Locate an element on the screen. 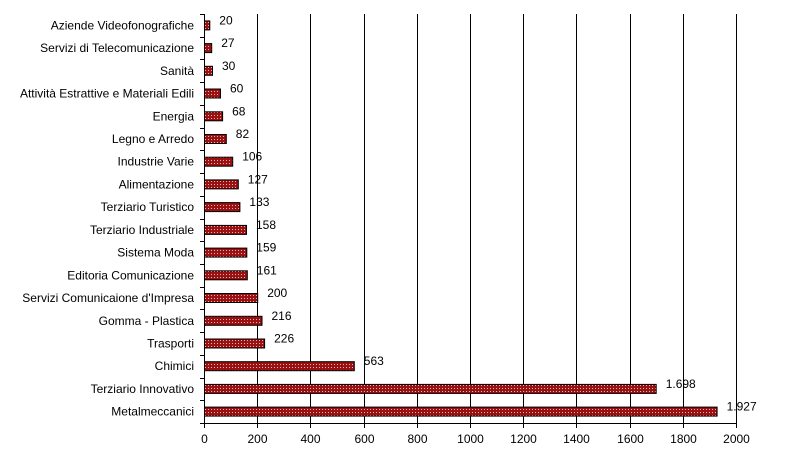 This screenshot has width=786, height=476. value-label: 133 is located at coordinates (259, 202).